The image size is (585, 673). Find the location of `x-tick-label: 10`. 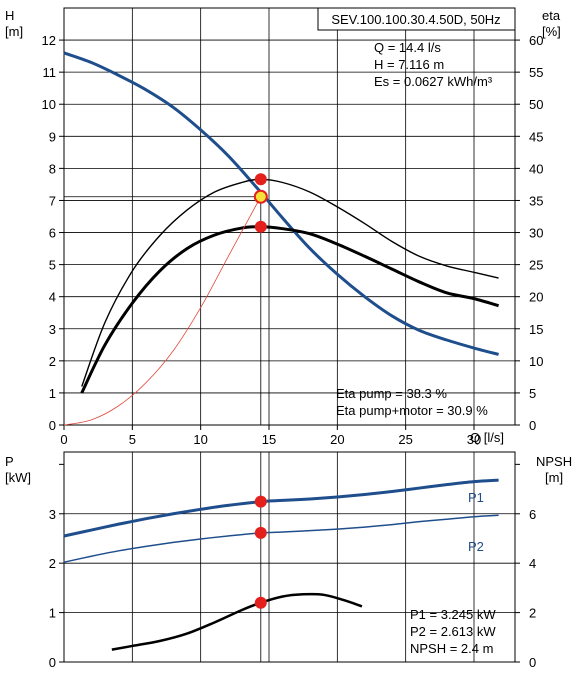

x-tick-label: 10 is located at coordinates (200, 439).